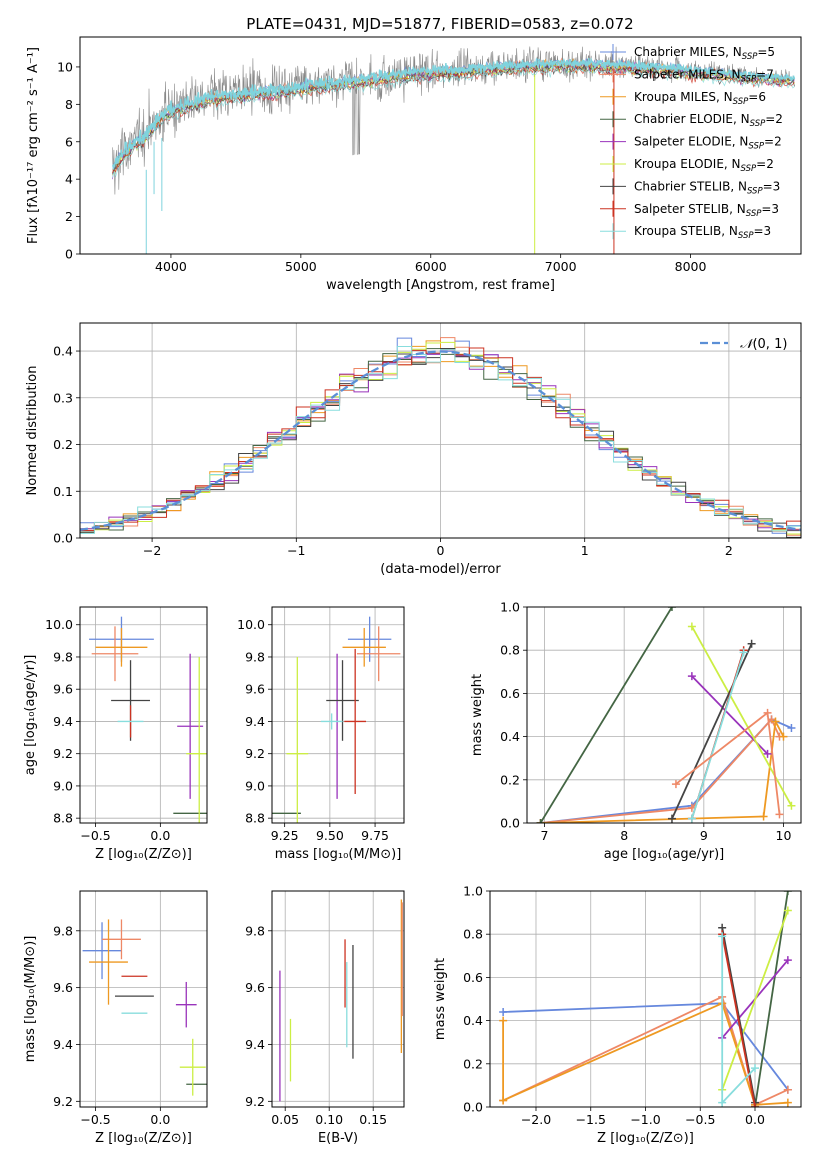  I want to click on spectrum-legend-label: Chabrier MILES, NSSP=5, so click(704, 53).